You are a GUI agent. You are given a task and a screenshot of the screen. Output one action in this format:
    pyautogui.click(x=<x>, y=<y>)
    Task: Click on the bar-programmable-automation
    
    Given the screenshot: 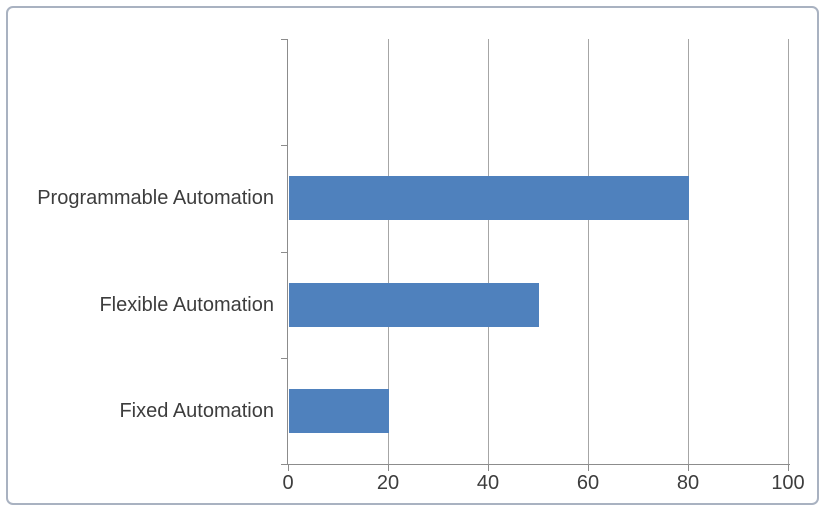 What is the action you would take?
    pyautogui.click(x=489, y=198)
    